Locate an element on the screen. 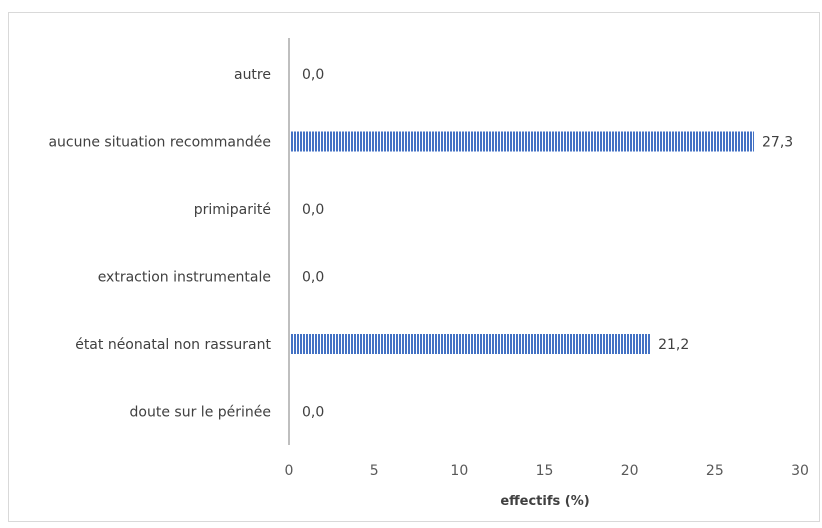  x-tick-labels: 0 5 10 15 20 25 30 is located at coordinates (547, 471).